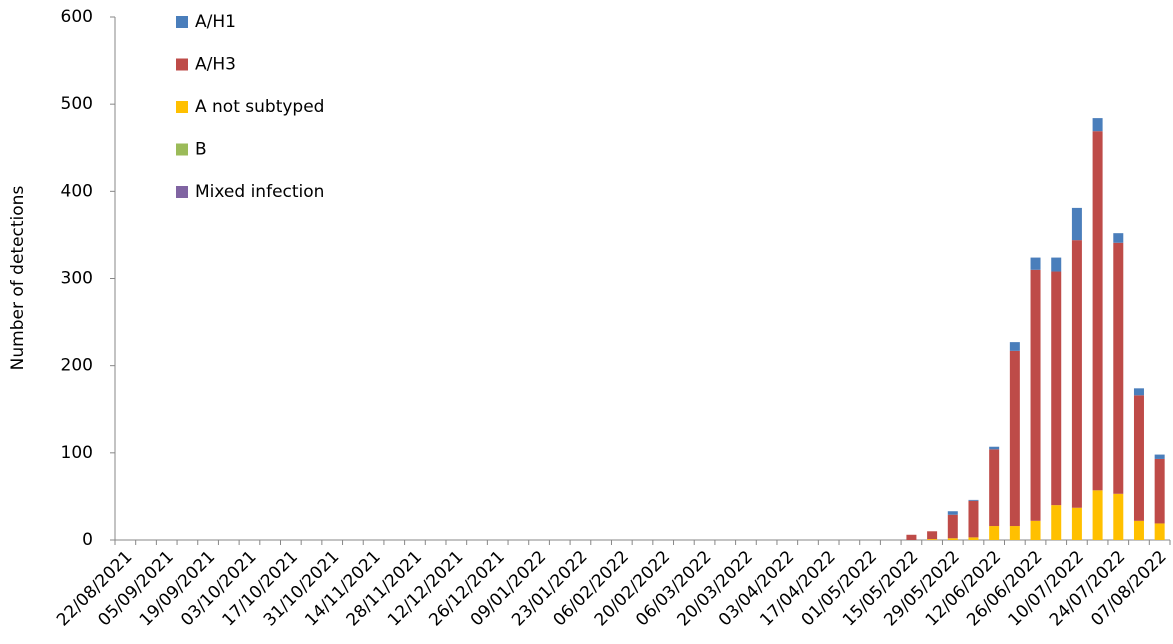 This screenshot has height=644, width=1173. What do you see at coordinates (18, 278) in the screenshot?
I see `y-axis-label: Number of detections` at bounding box center [18, 278].